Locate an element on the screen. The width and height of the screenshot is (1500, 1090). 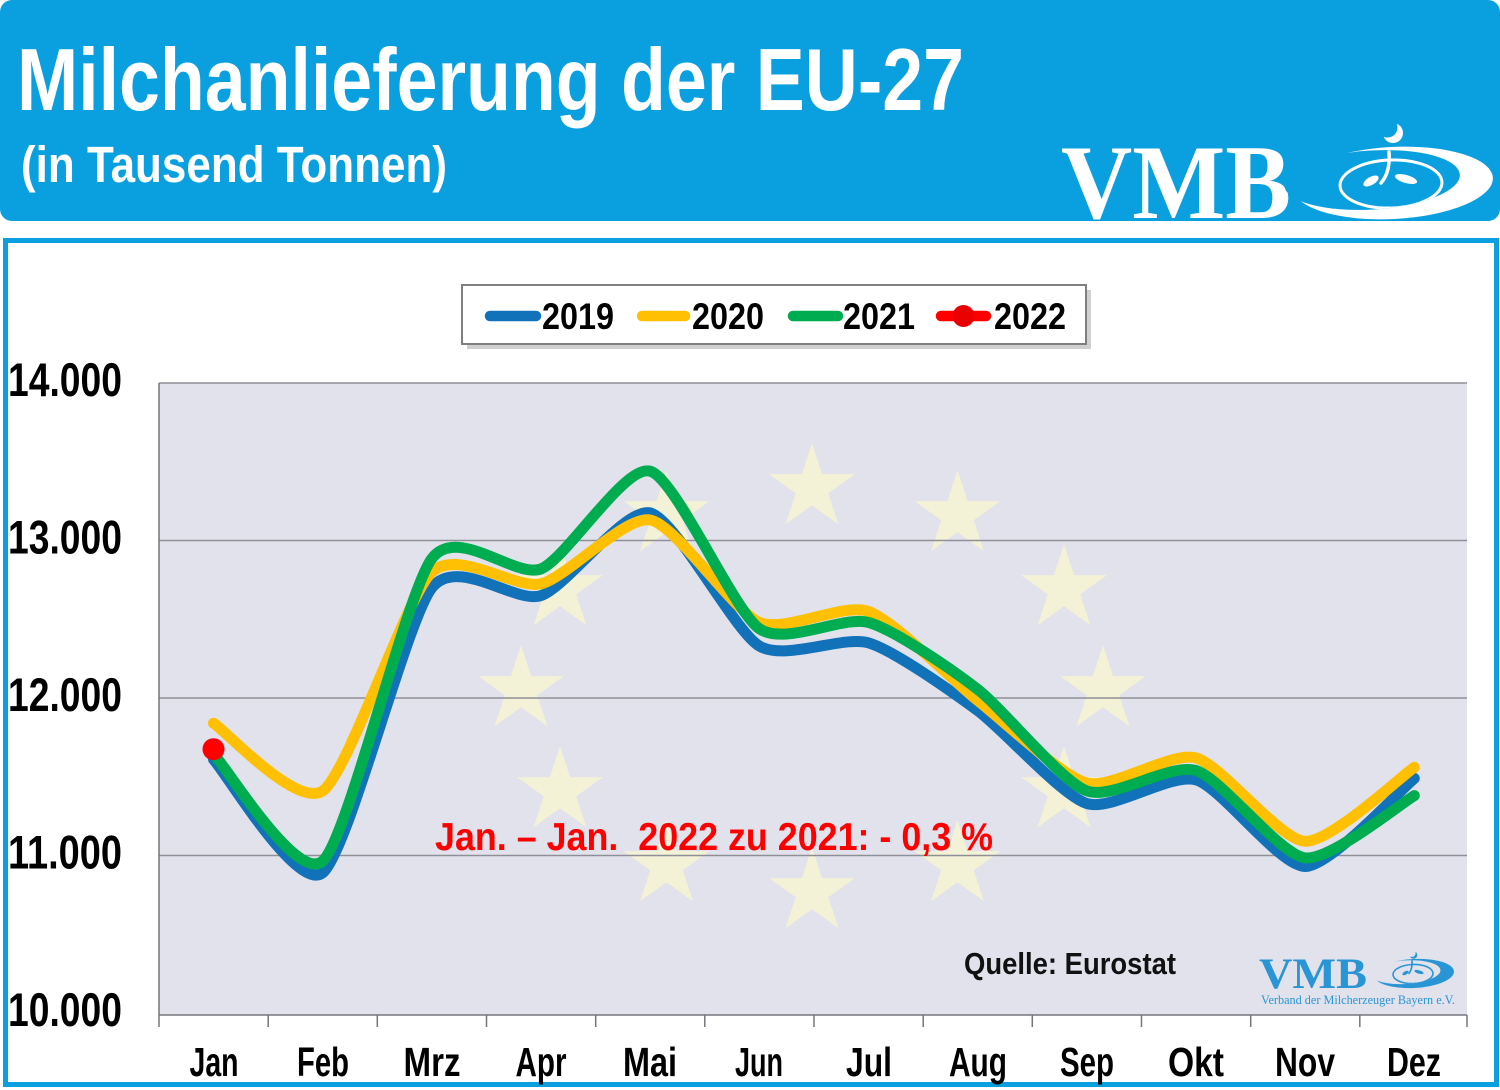
svg-text: Feb is located at coordinates (323, 1062).